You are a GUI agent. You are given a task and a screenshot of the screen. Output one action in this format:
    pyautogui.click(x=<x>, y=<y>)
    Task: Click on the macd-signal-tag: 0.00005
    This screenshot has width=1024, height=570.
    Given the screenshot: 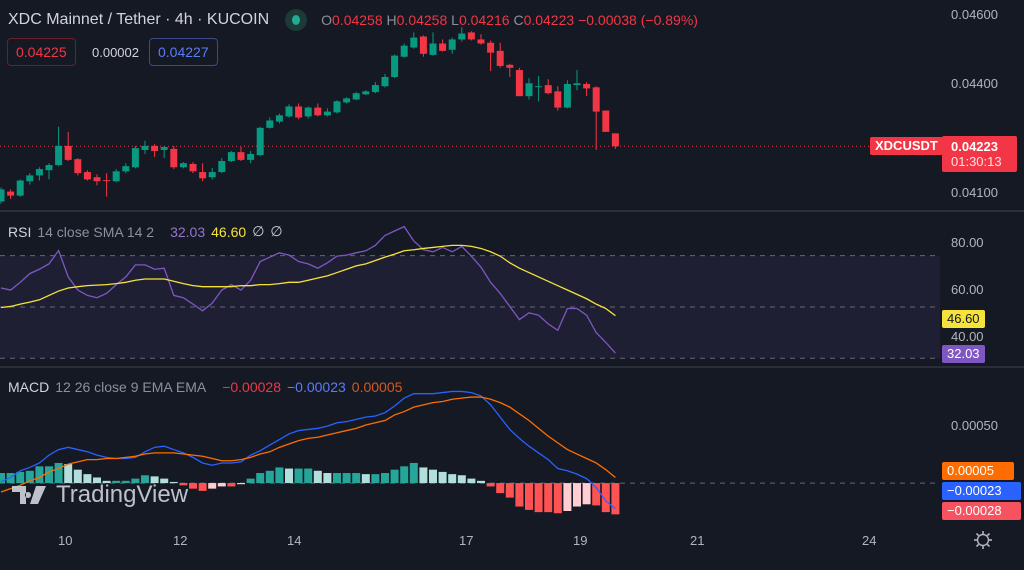 What is the action you would take?
    pyautogui.click(x=978, y=471)
    